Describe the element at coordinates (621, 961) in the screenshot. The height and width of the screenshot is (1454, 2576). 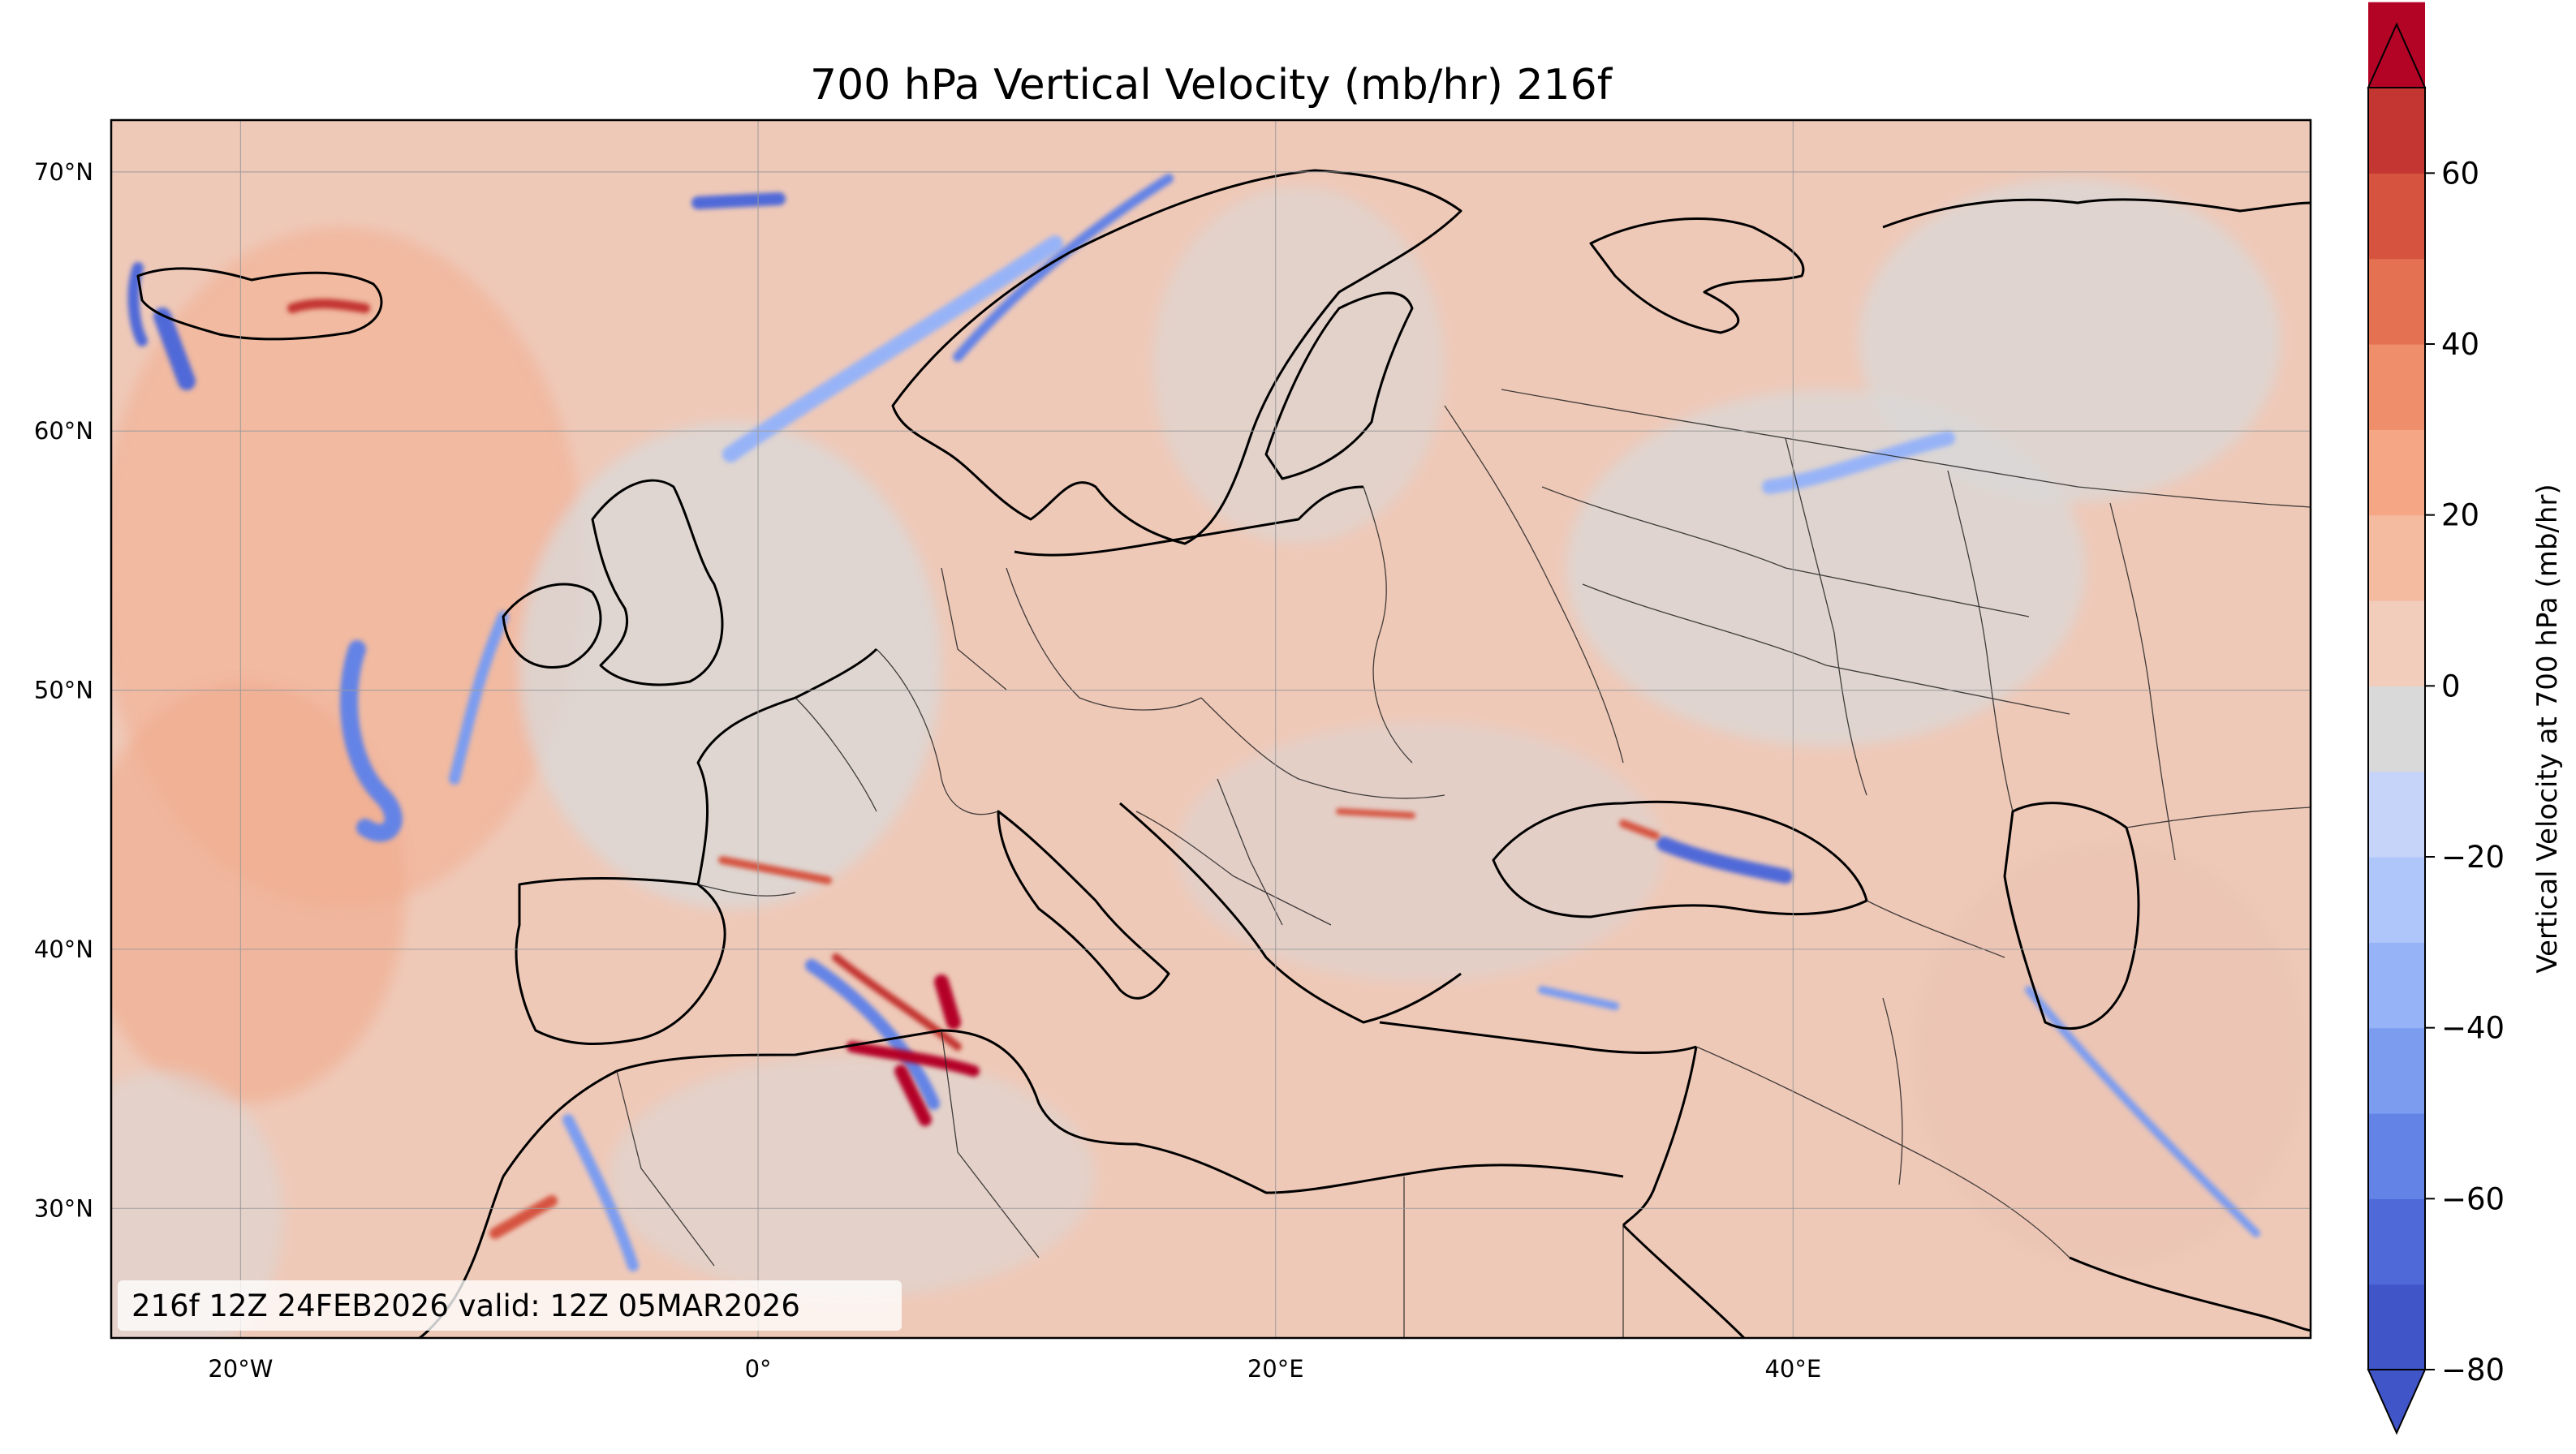
I see `coastline-iberia` at that location.